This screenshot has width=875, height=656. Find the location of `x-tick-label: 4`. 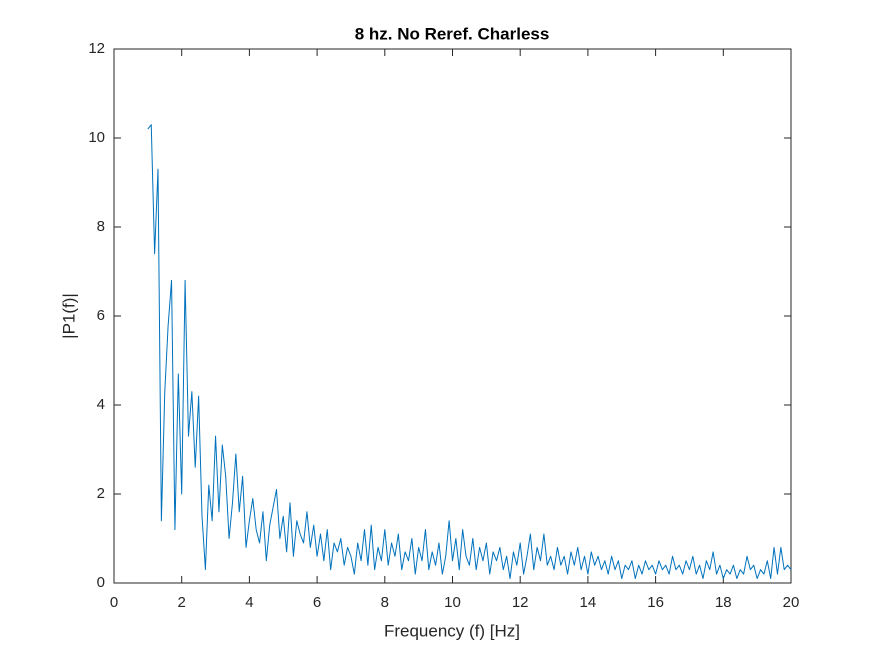

x-tick-label: 4 is located at coordinates (249, 602).